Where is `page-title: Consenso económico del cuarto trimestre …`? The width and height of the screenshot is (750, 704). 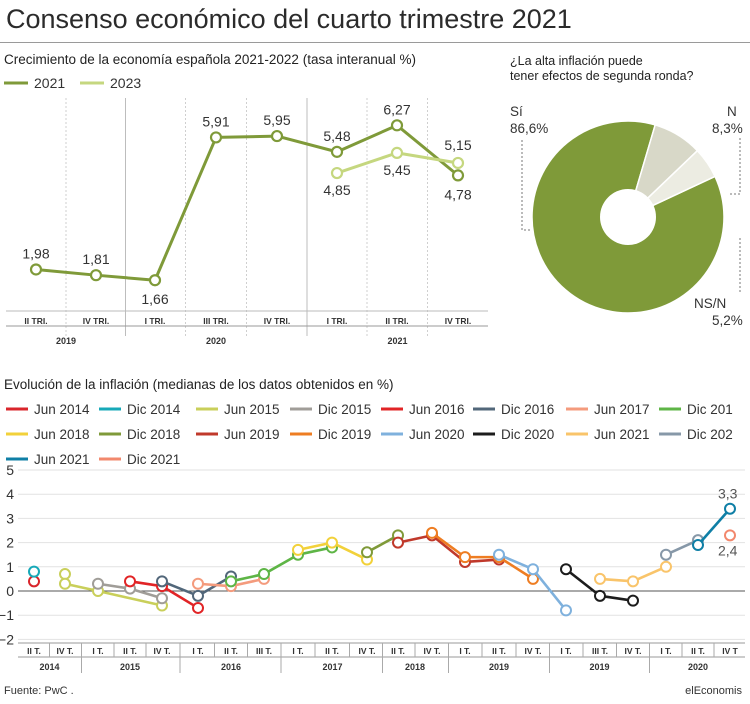
page-title: Consenso económico del cuarto trimestre … is located at coordinates (289, 19).